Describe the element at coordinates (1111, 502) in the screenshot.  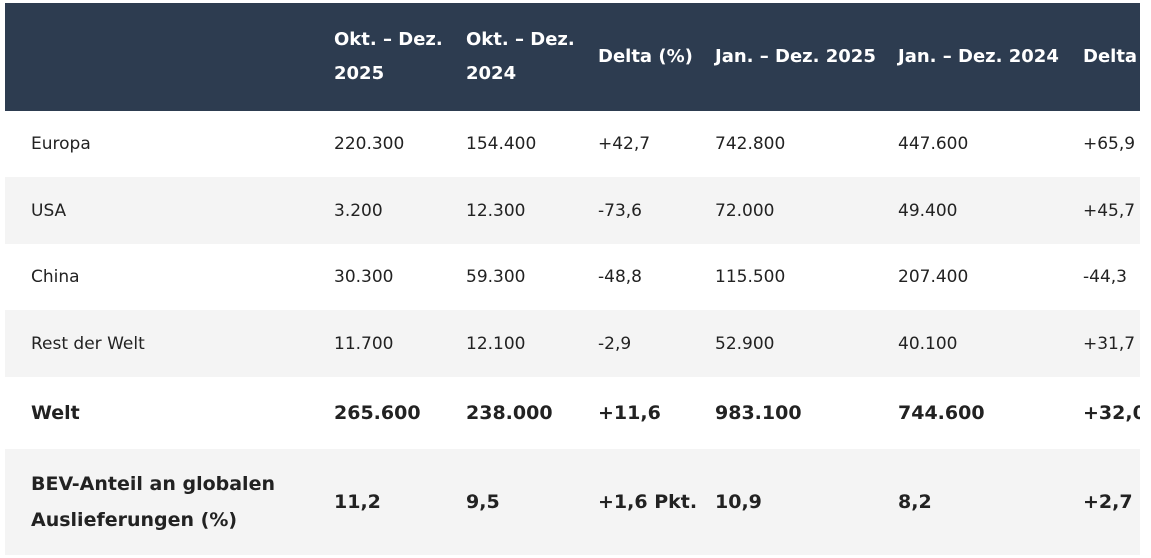
I see `table-cell: +2,7 P` at that location.